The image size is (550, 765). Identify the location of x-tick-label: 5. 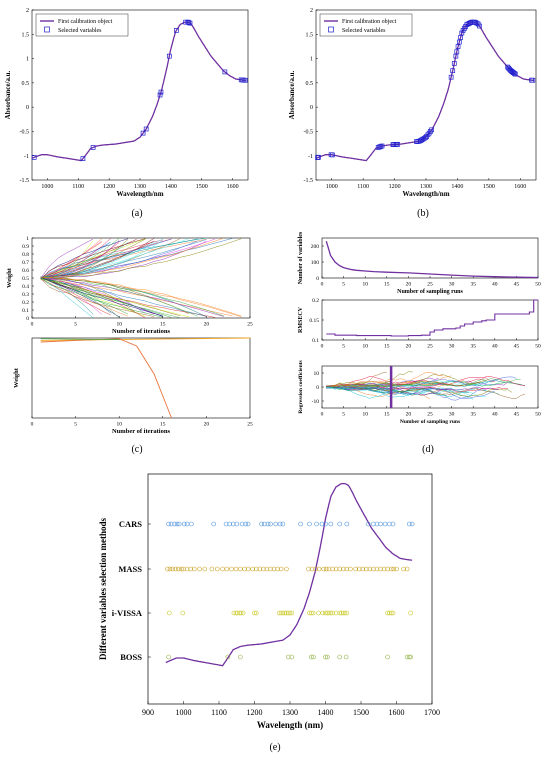
(75, 425).